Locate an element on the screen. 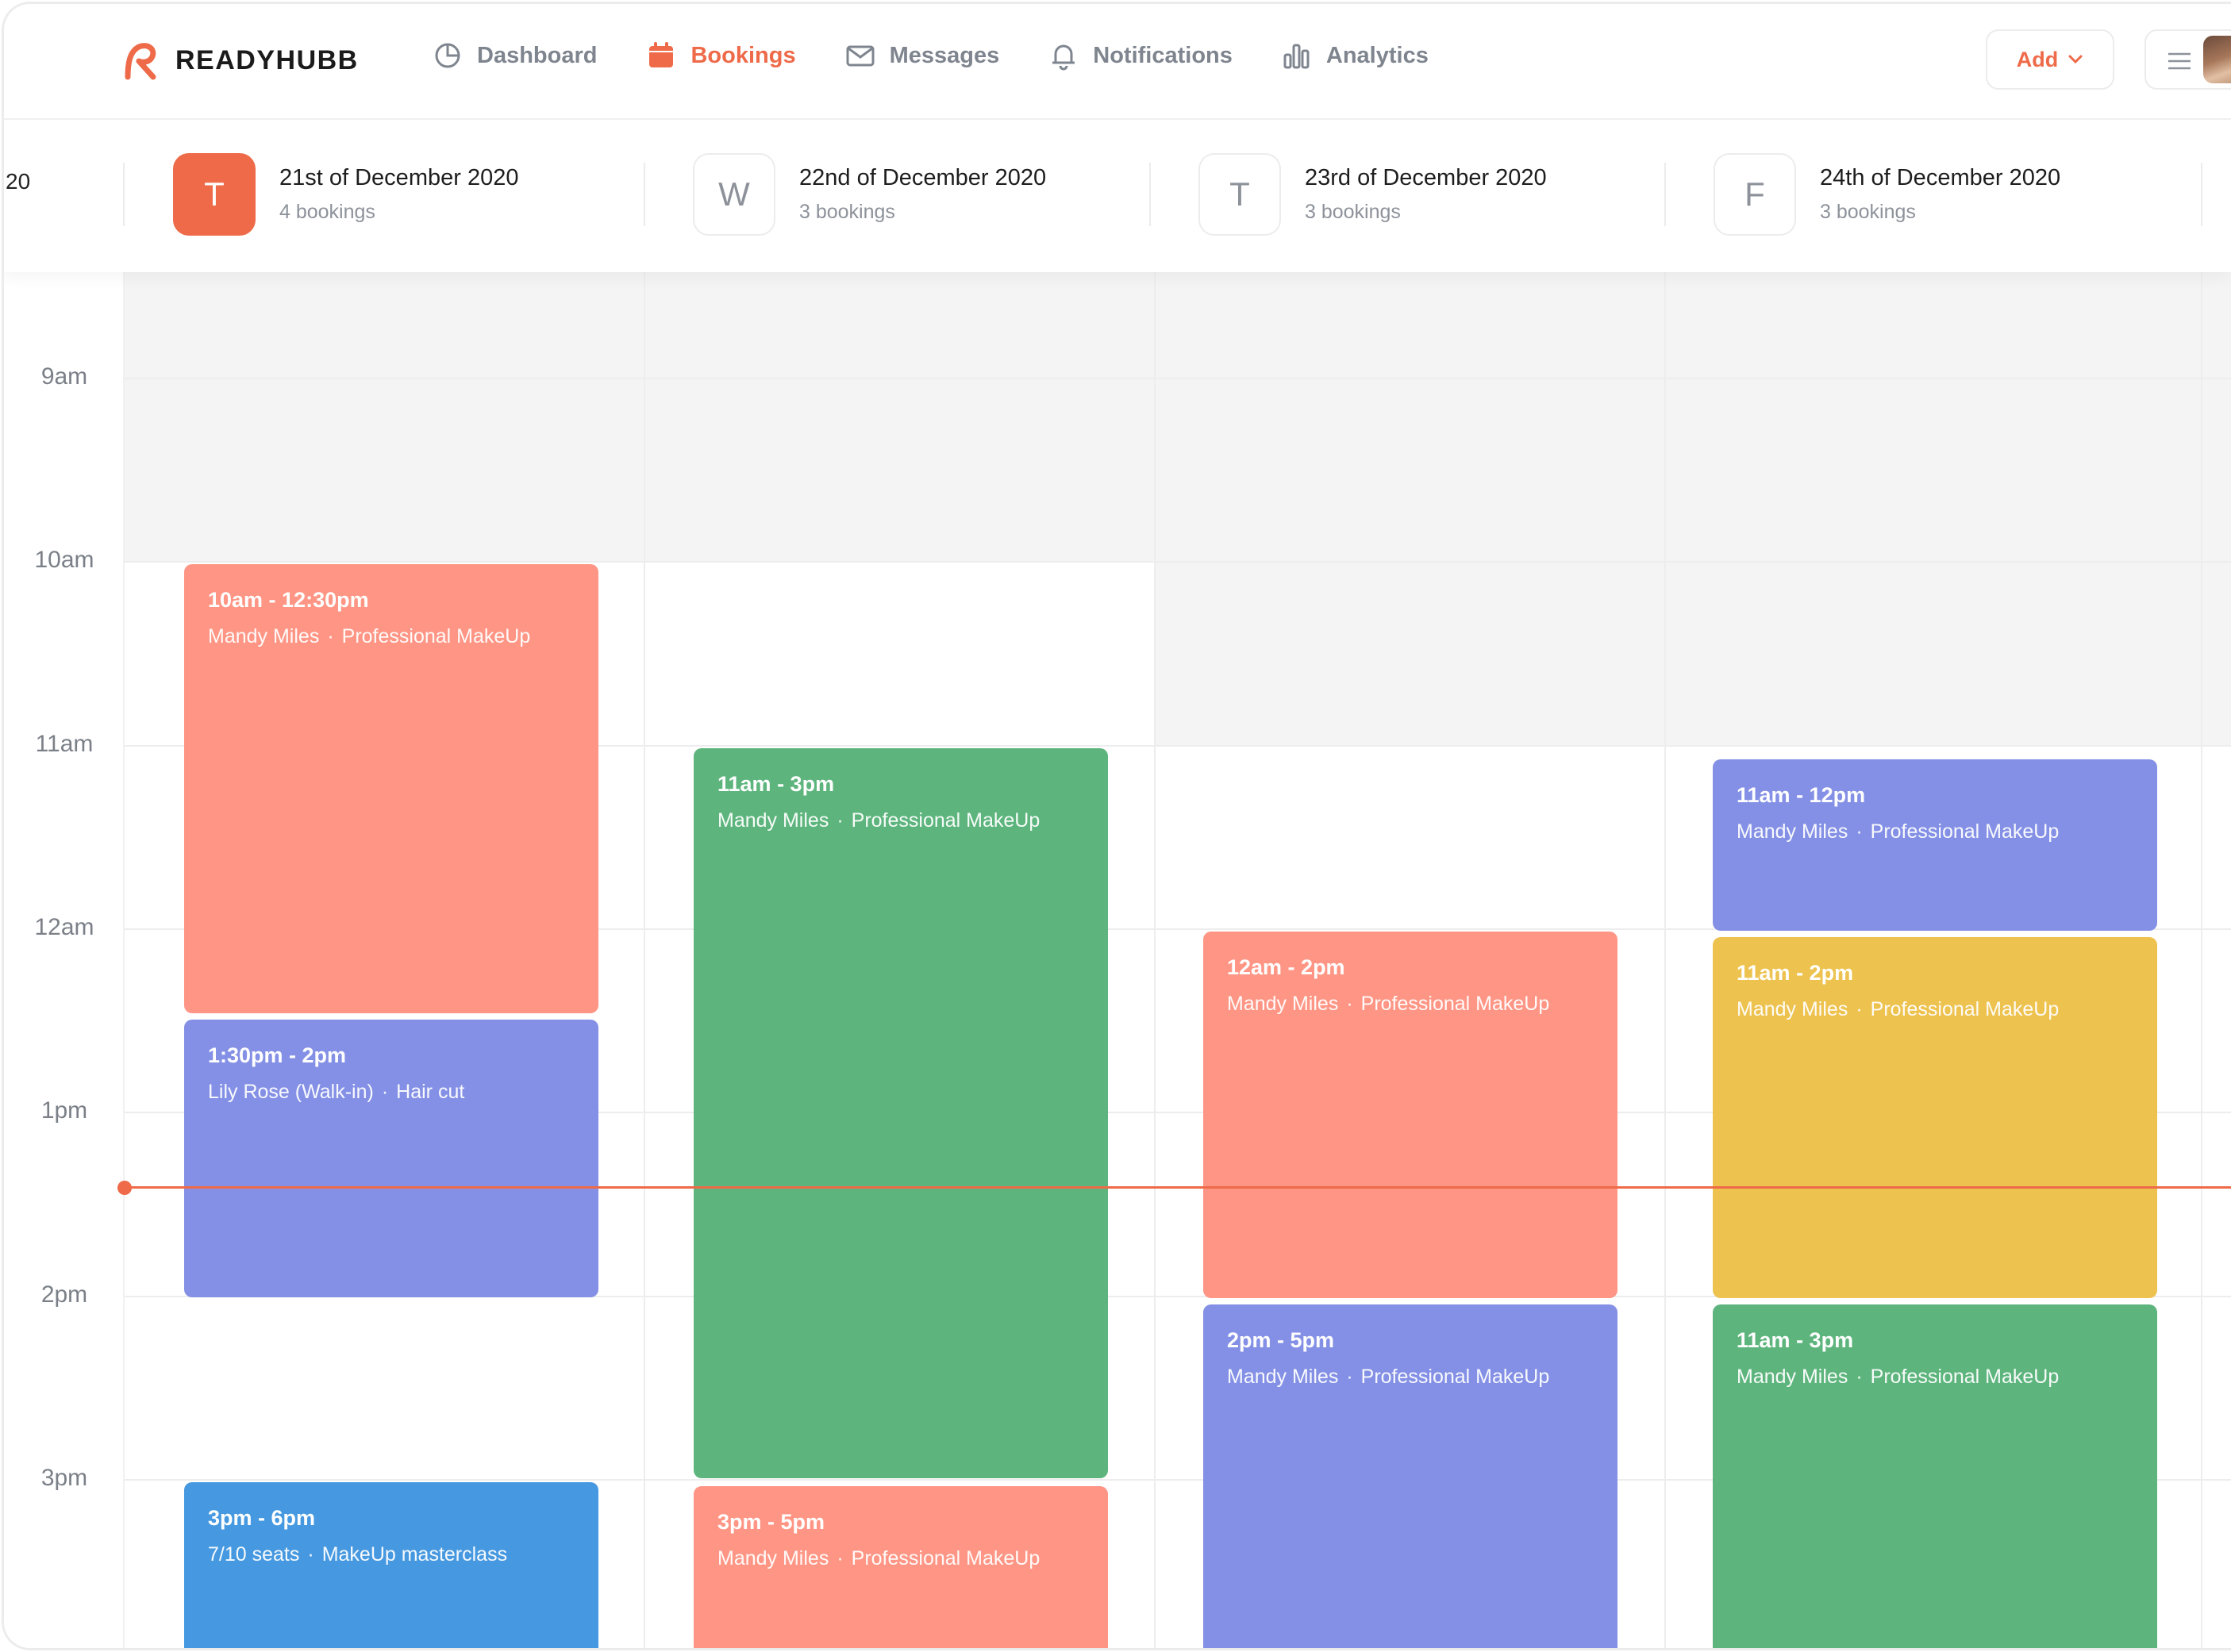 The height and width of the screenshot is (1652, 2231). nav-messages-label: Messages is located at coordinates (945, 55).